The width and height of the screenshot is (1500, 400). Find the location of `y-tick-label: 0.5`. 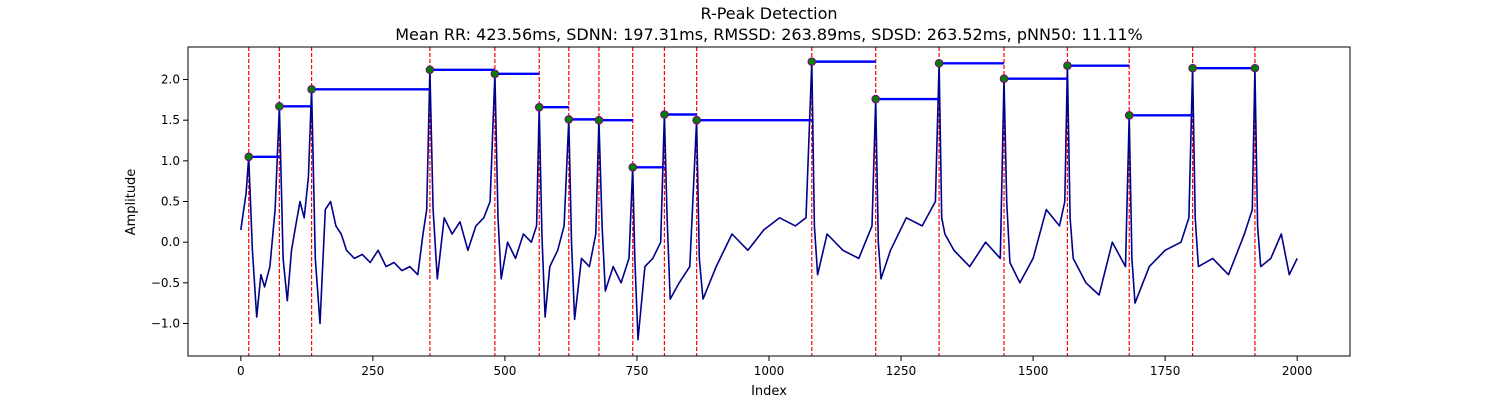

y-tick-label: 0.5 is located at coordinates (170, 202).